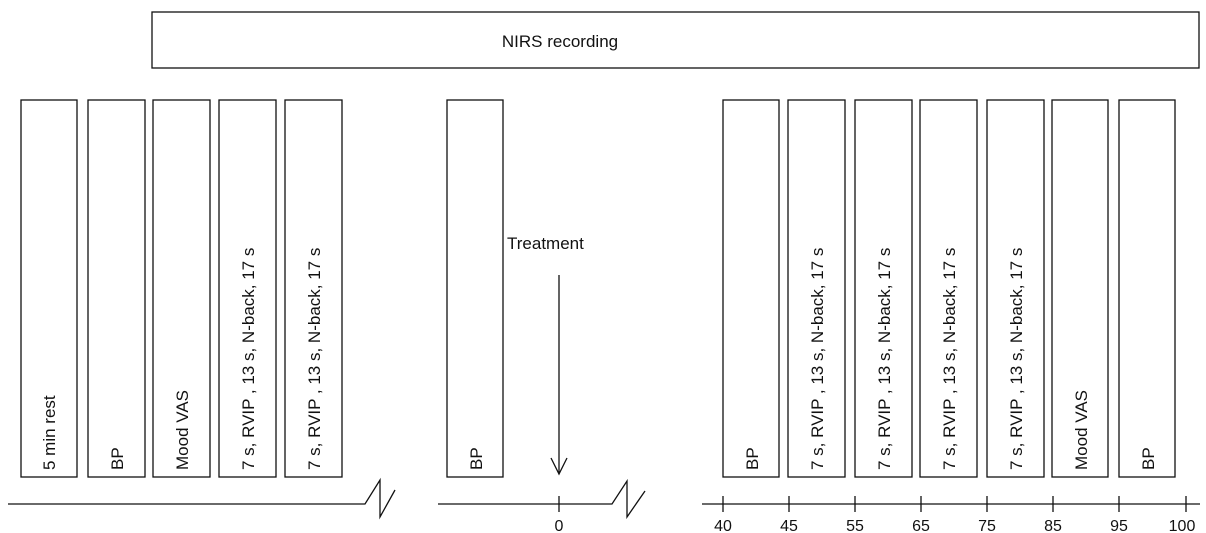  What do you see at coordinates (476, 458) in the screenshot?
I see `block-bp-mid-label: BP` at bounding box center [476, 458].